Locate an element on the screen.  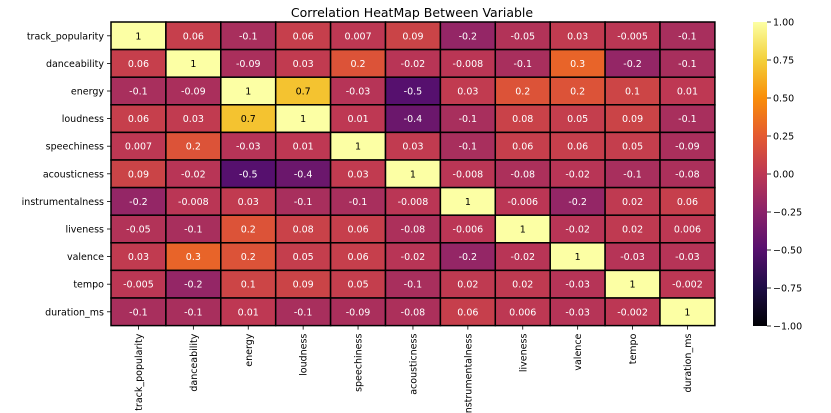
column-label: track_popularity is located at coordinates (139, 372).